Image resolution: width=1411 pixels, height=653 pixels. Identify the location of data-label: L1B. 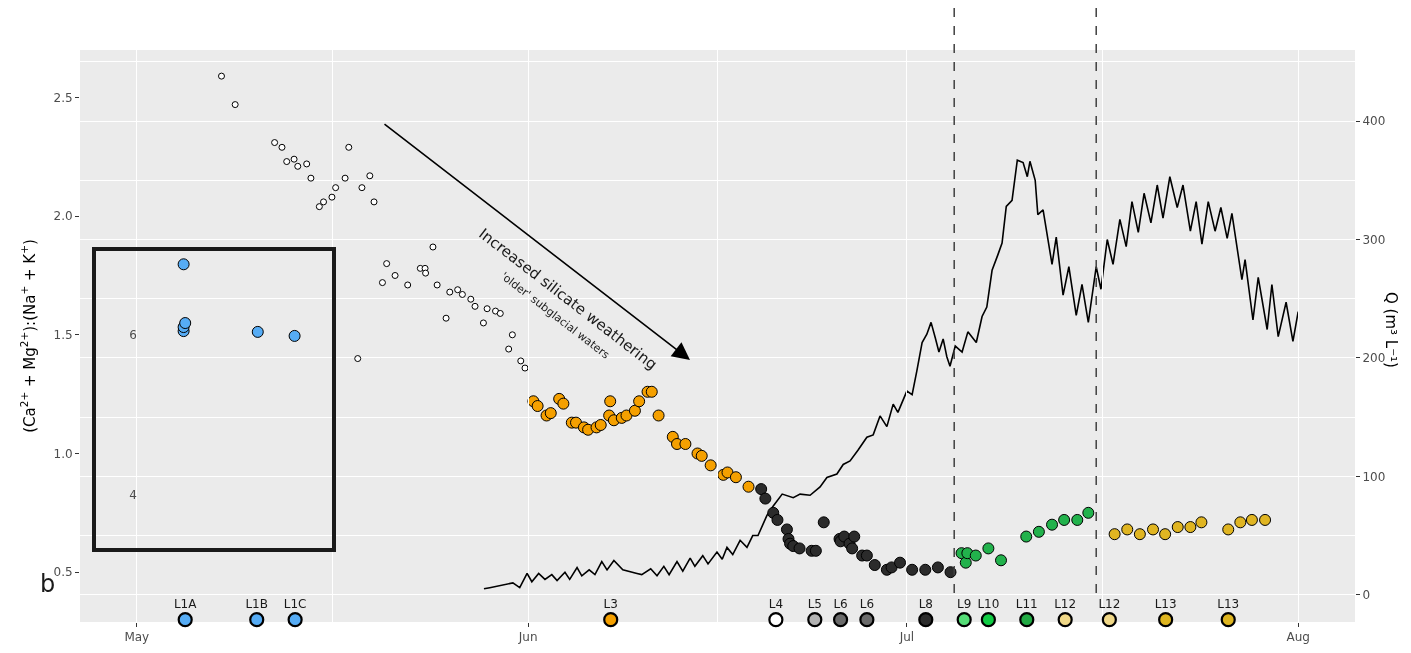
(257, 603).